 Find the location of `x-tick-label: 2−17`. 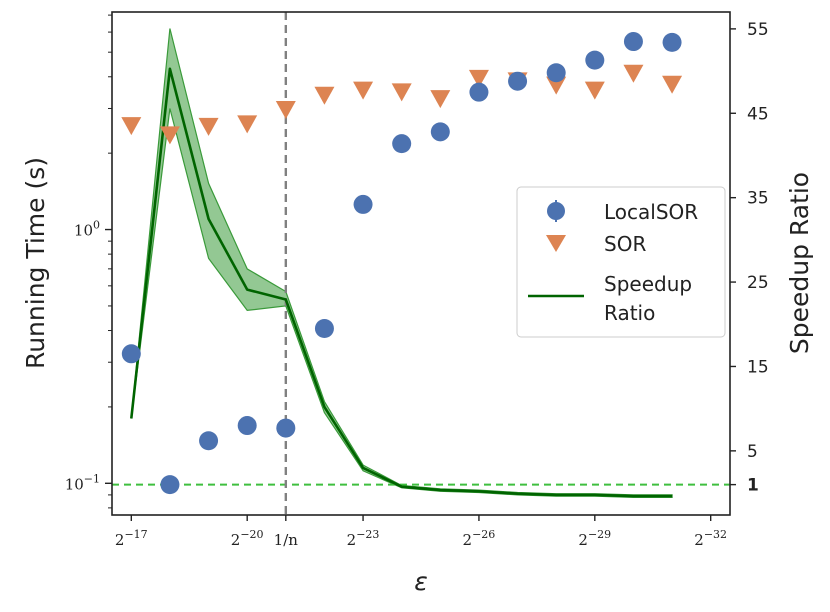

x-tick-label: 2−17 is located at coordinates (131, 538).